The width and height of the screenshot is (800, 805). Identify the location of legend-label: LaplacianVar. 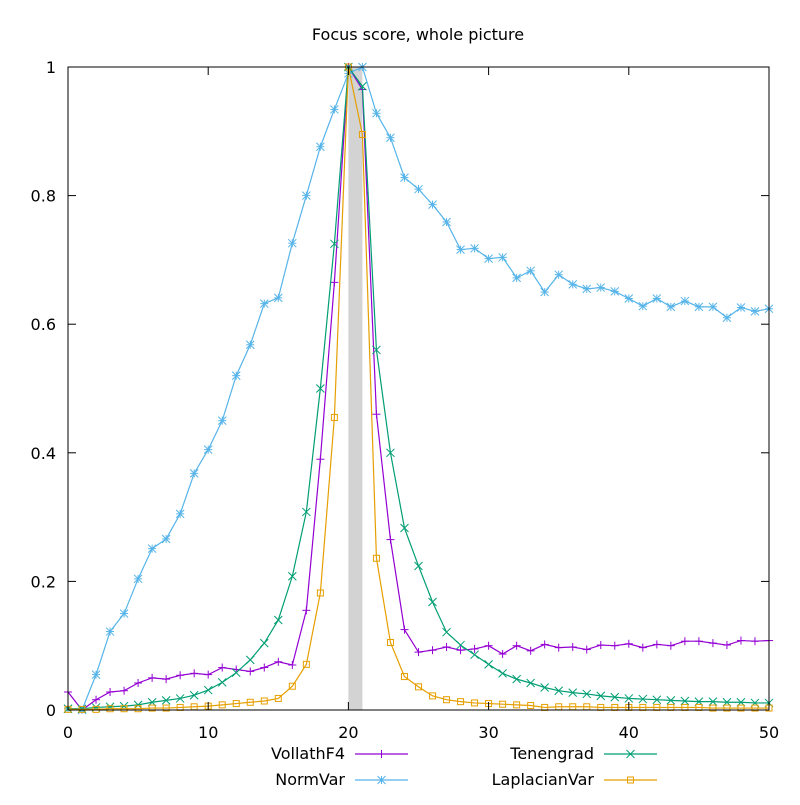
(543, 779).